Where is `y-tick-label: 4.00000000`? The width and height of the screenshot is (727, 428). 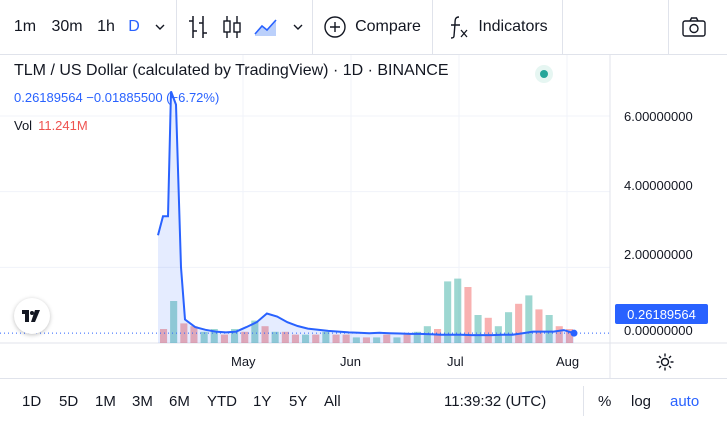
y-tick-label: 4.00000000 is located at coordinates (658, 185).